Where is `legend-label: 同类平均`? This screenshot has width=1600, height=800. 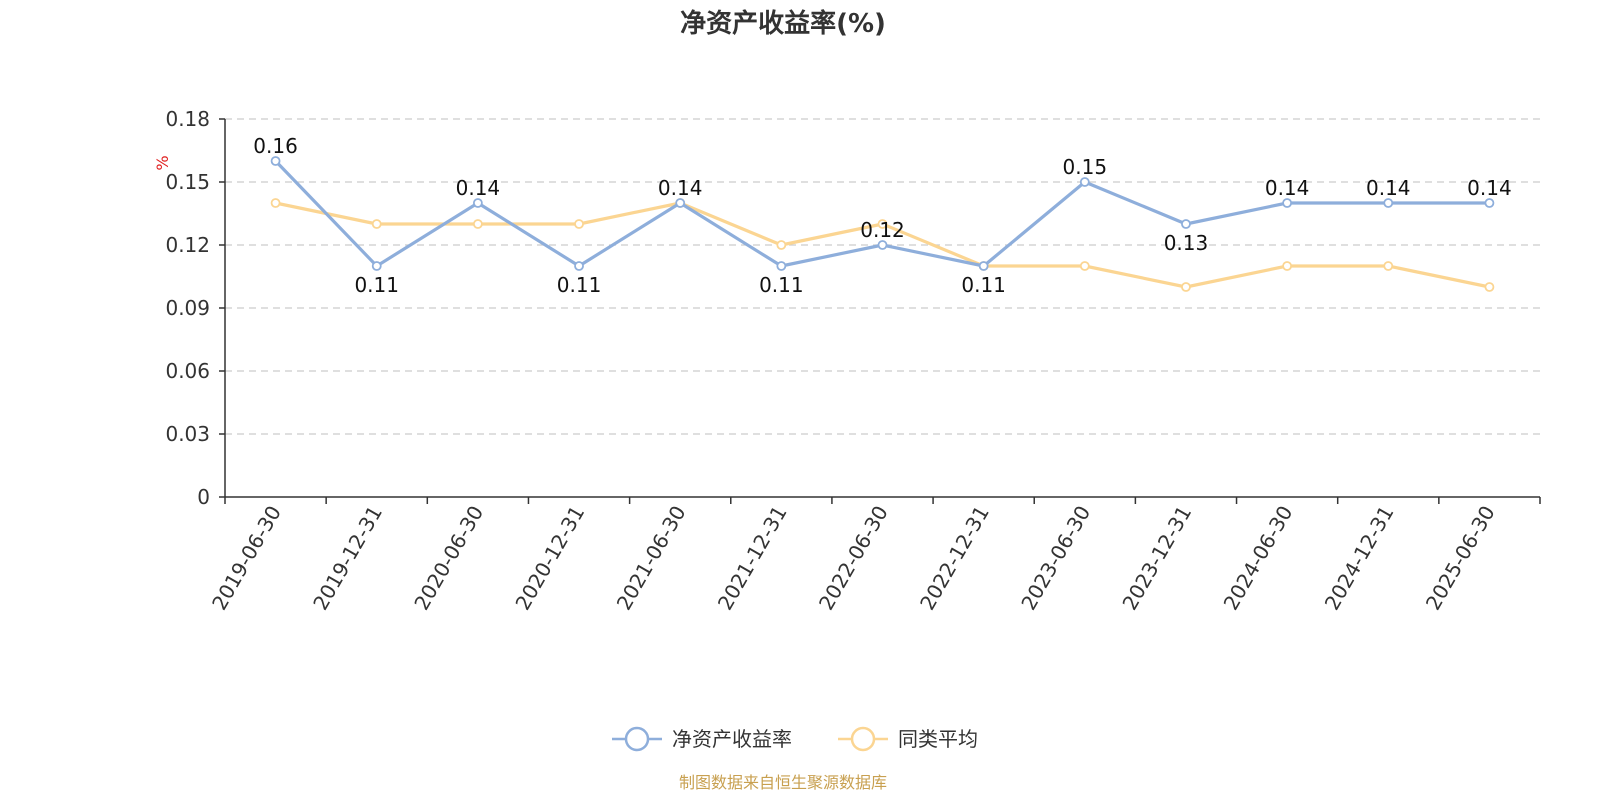 legend-label: 同类平均 is located at coordinates (938, 739).